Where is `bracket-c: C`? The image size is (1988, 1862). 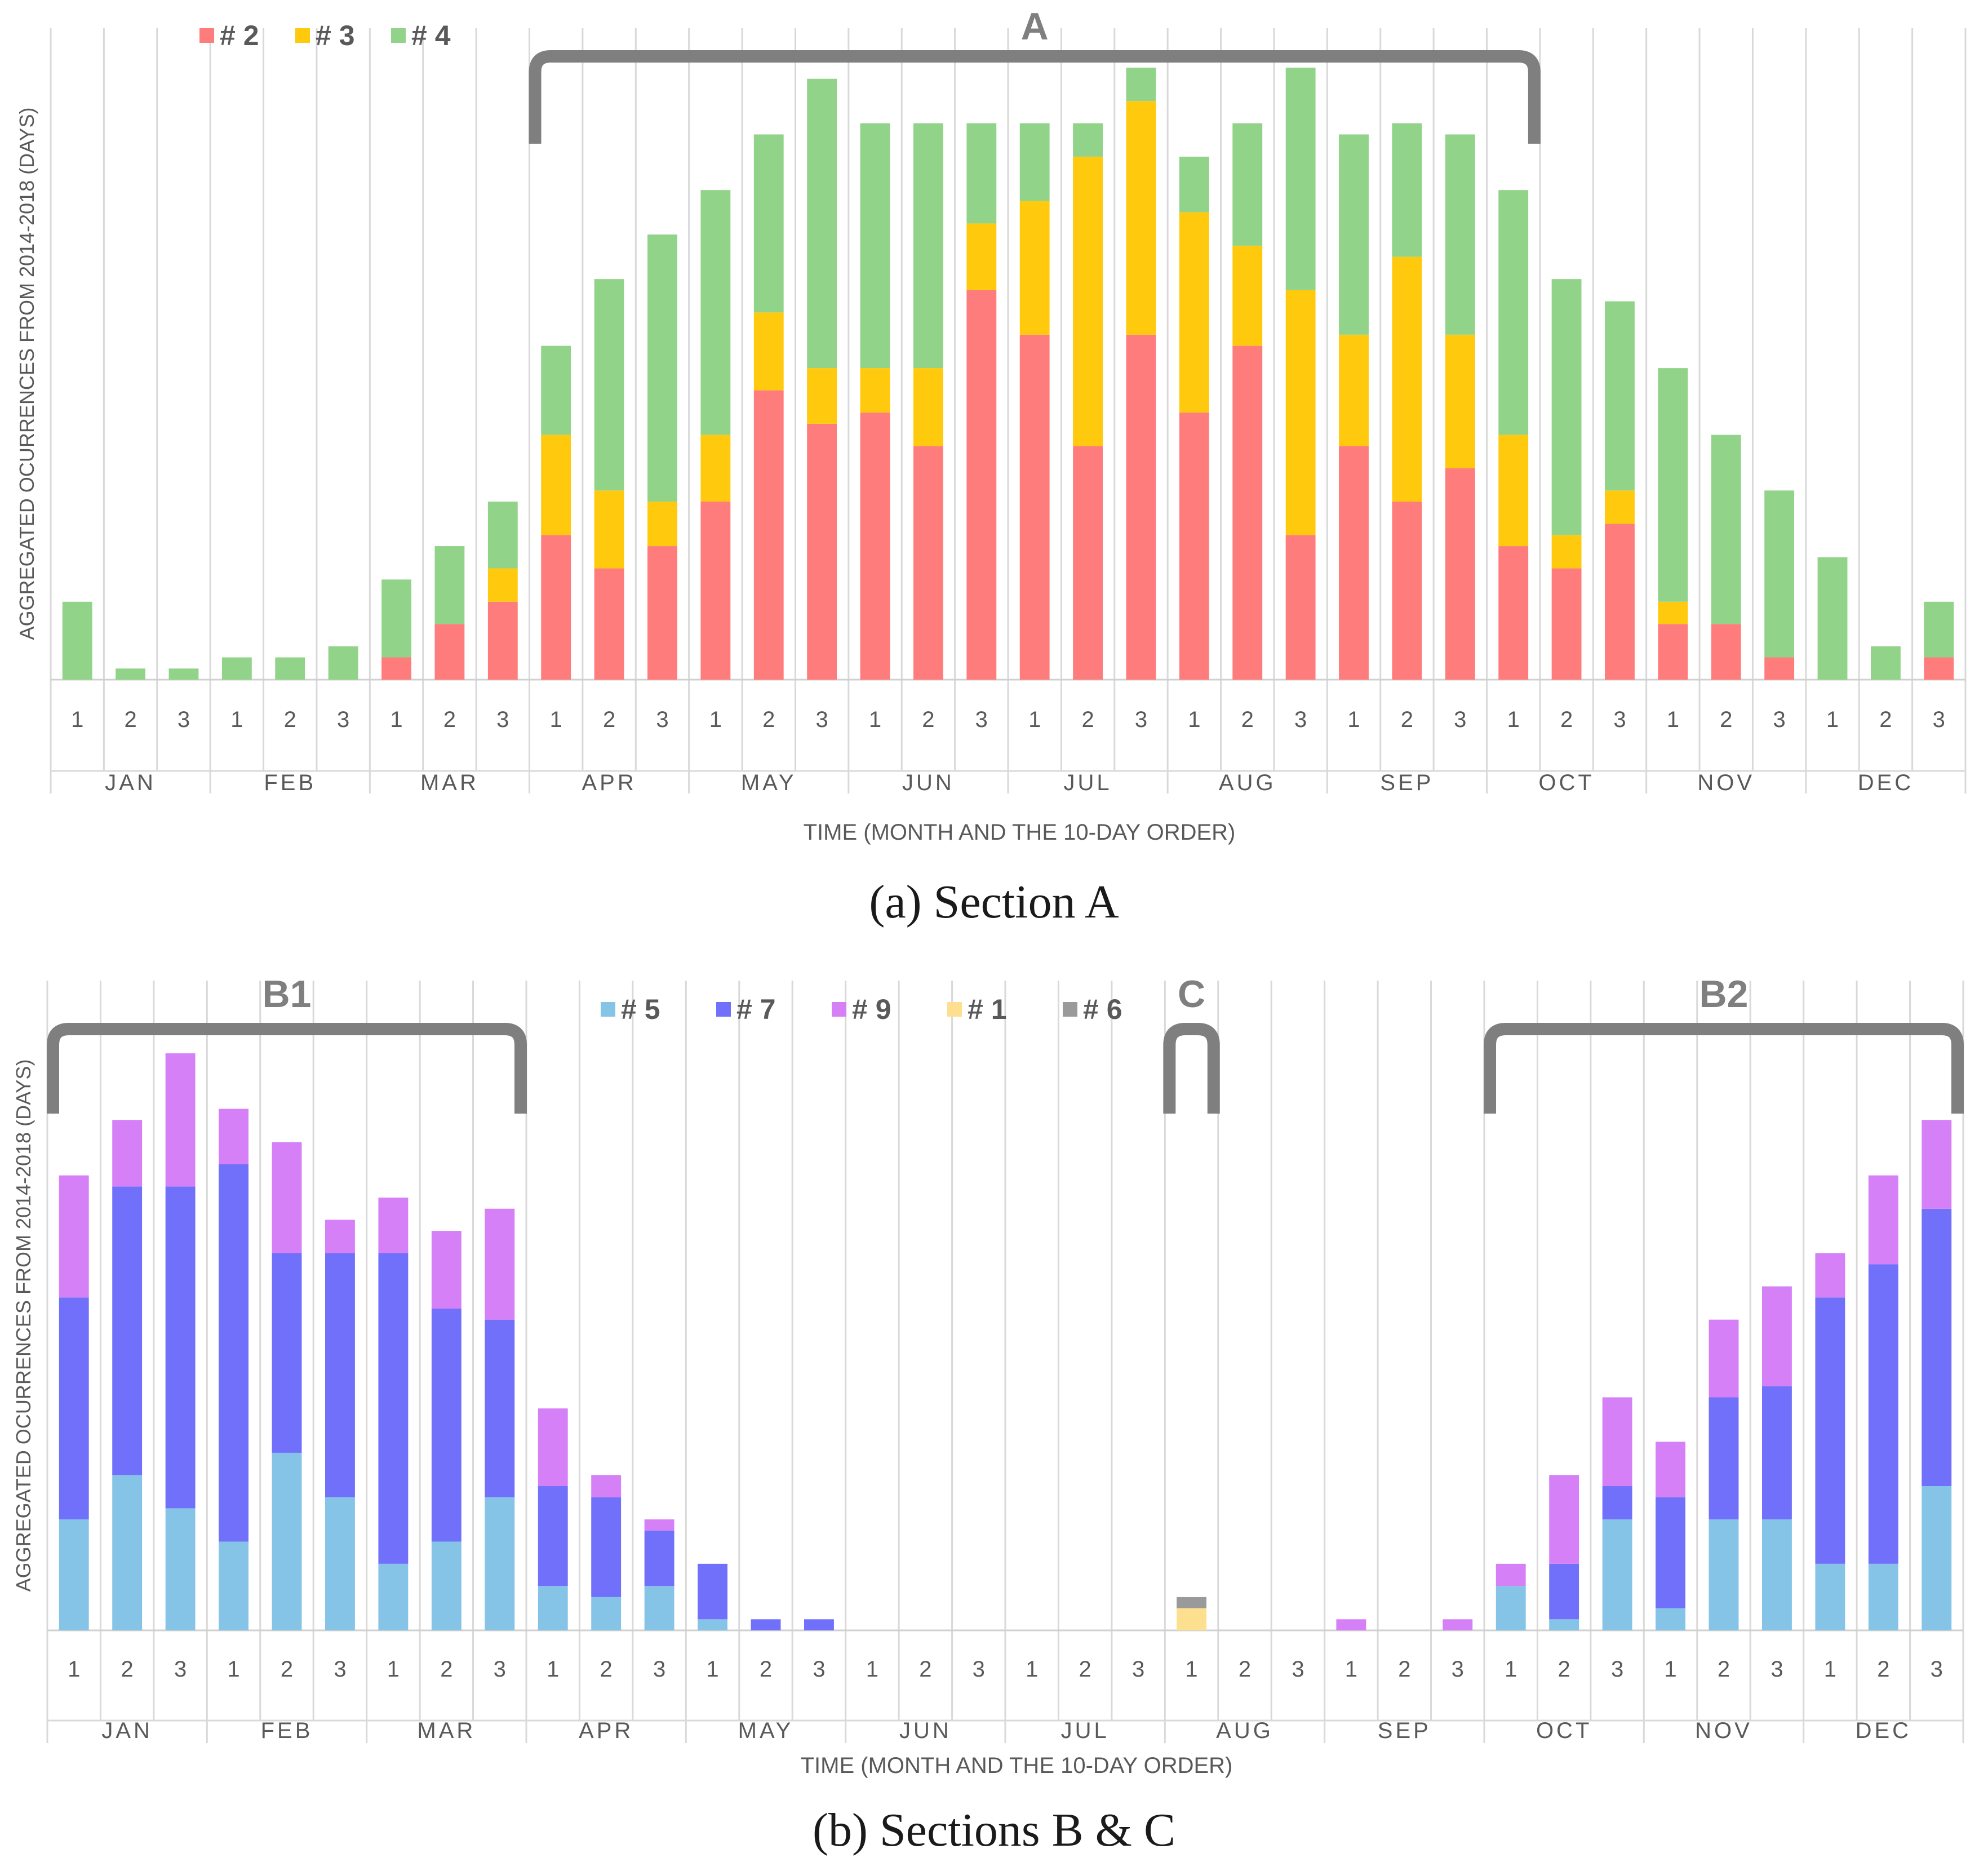
bracket-c: C is located at coordinates (1191, 1043).